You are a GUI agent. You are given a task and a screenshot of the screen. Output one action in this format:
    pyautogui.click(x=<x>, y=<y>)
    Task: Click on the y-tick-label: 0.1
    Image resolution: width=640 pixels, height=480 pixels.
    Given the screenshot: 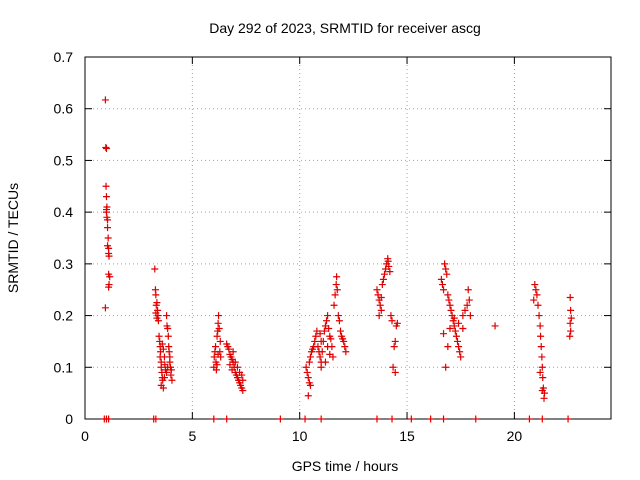 What is the action you would take?
    pyautogui.click(x=64, y=367)
    